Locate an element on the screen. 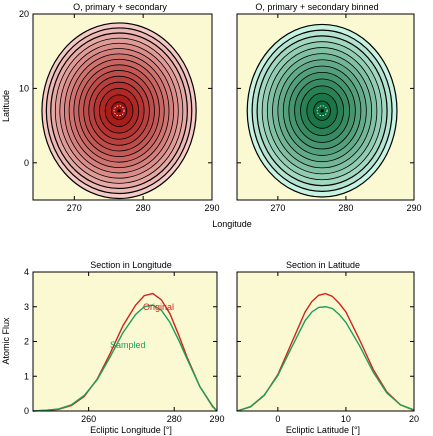  x-axis-label-longitude: Longitude is located at coordinates (232, 224).